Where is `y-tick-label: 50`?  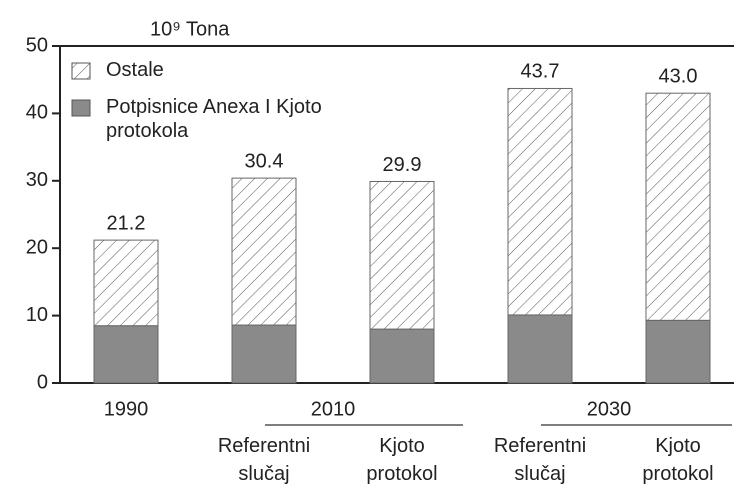 y-tick-label: 50 is located at coordinates (37, 45).